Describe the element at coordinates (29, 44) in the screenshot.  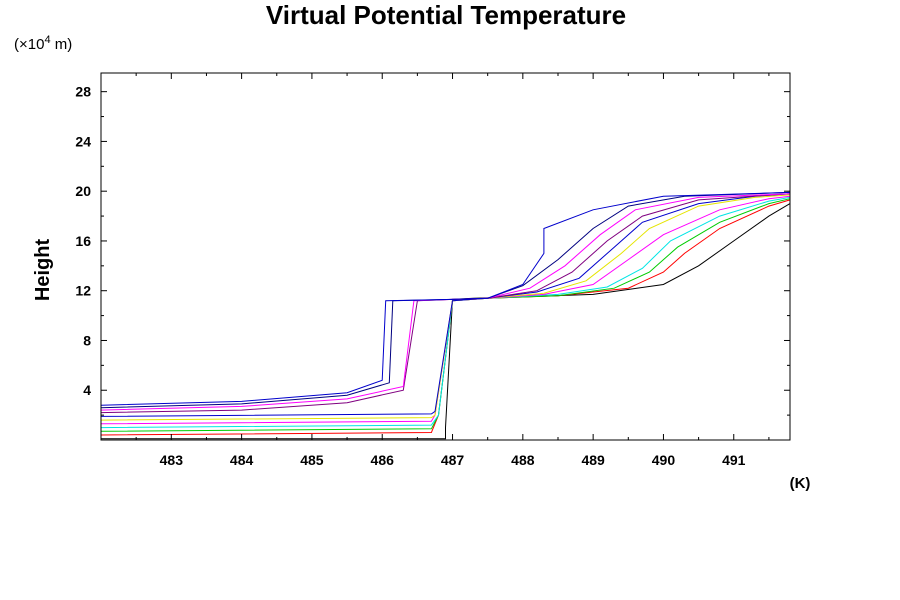
I see `y-unit-prefix: (×10` at that location.